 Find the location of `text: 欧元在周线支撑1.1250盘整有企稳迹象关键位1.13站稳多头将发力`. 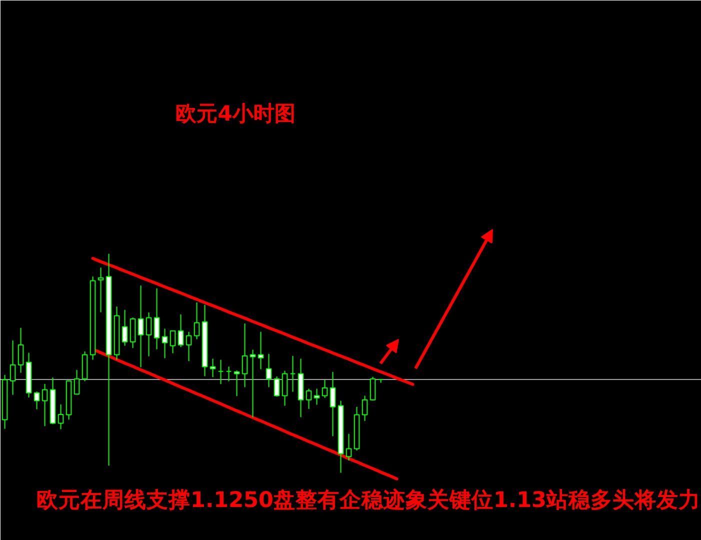

text: 欧元在周线支撑1.1250盘整有企稳迹象关键位1.13站稳多头将发力 is located at coordinates (368, 500).